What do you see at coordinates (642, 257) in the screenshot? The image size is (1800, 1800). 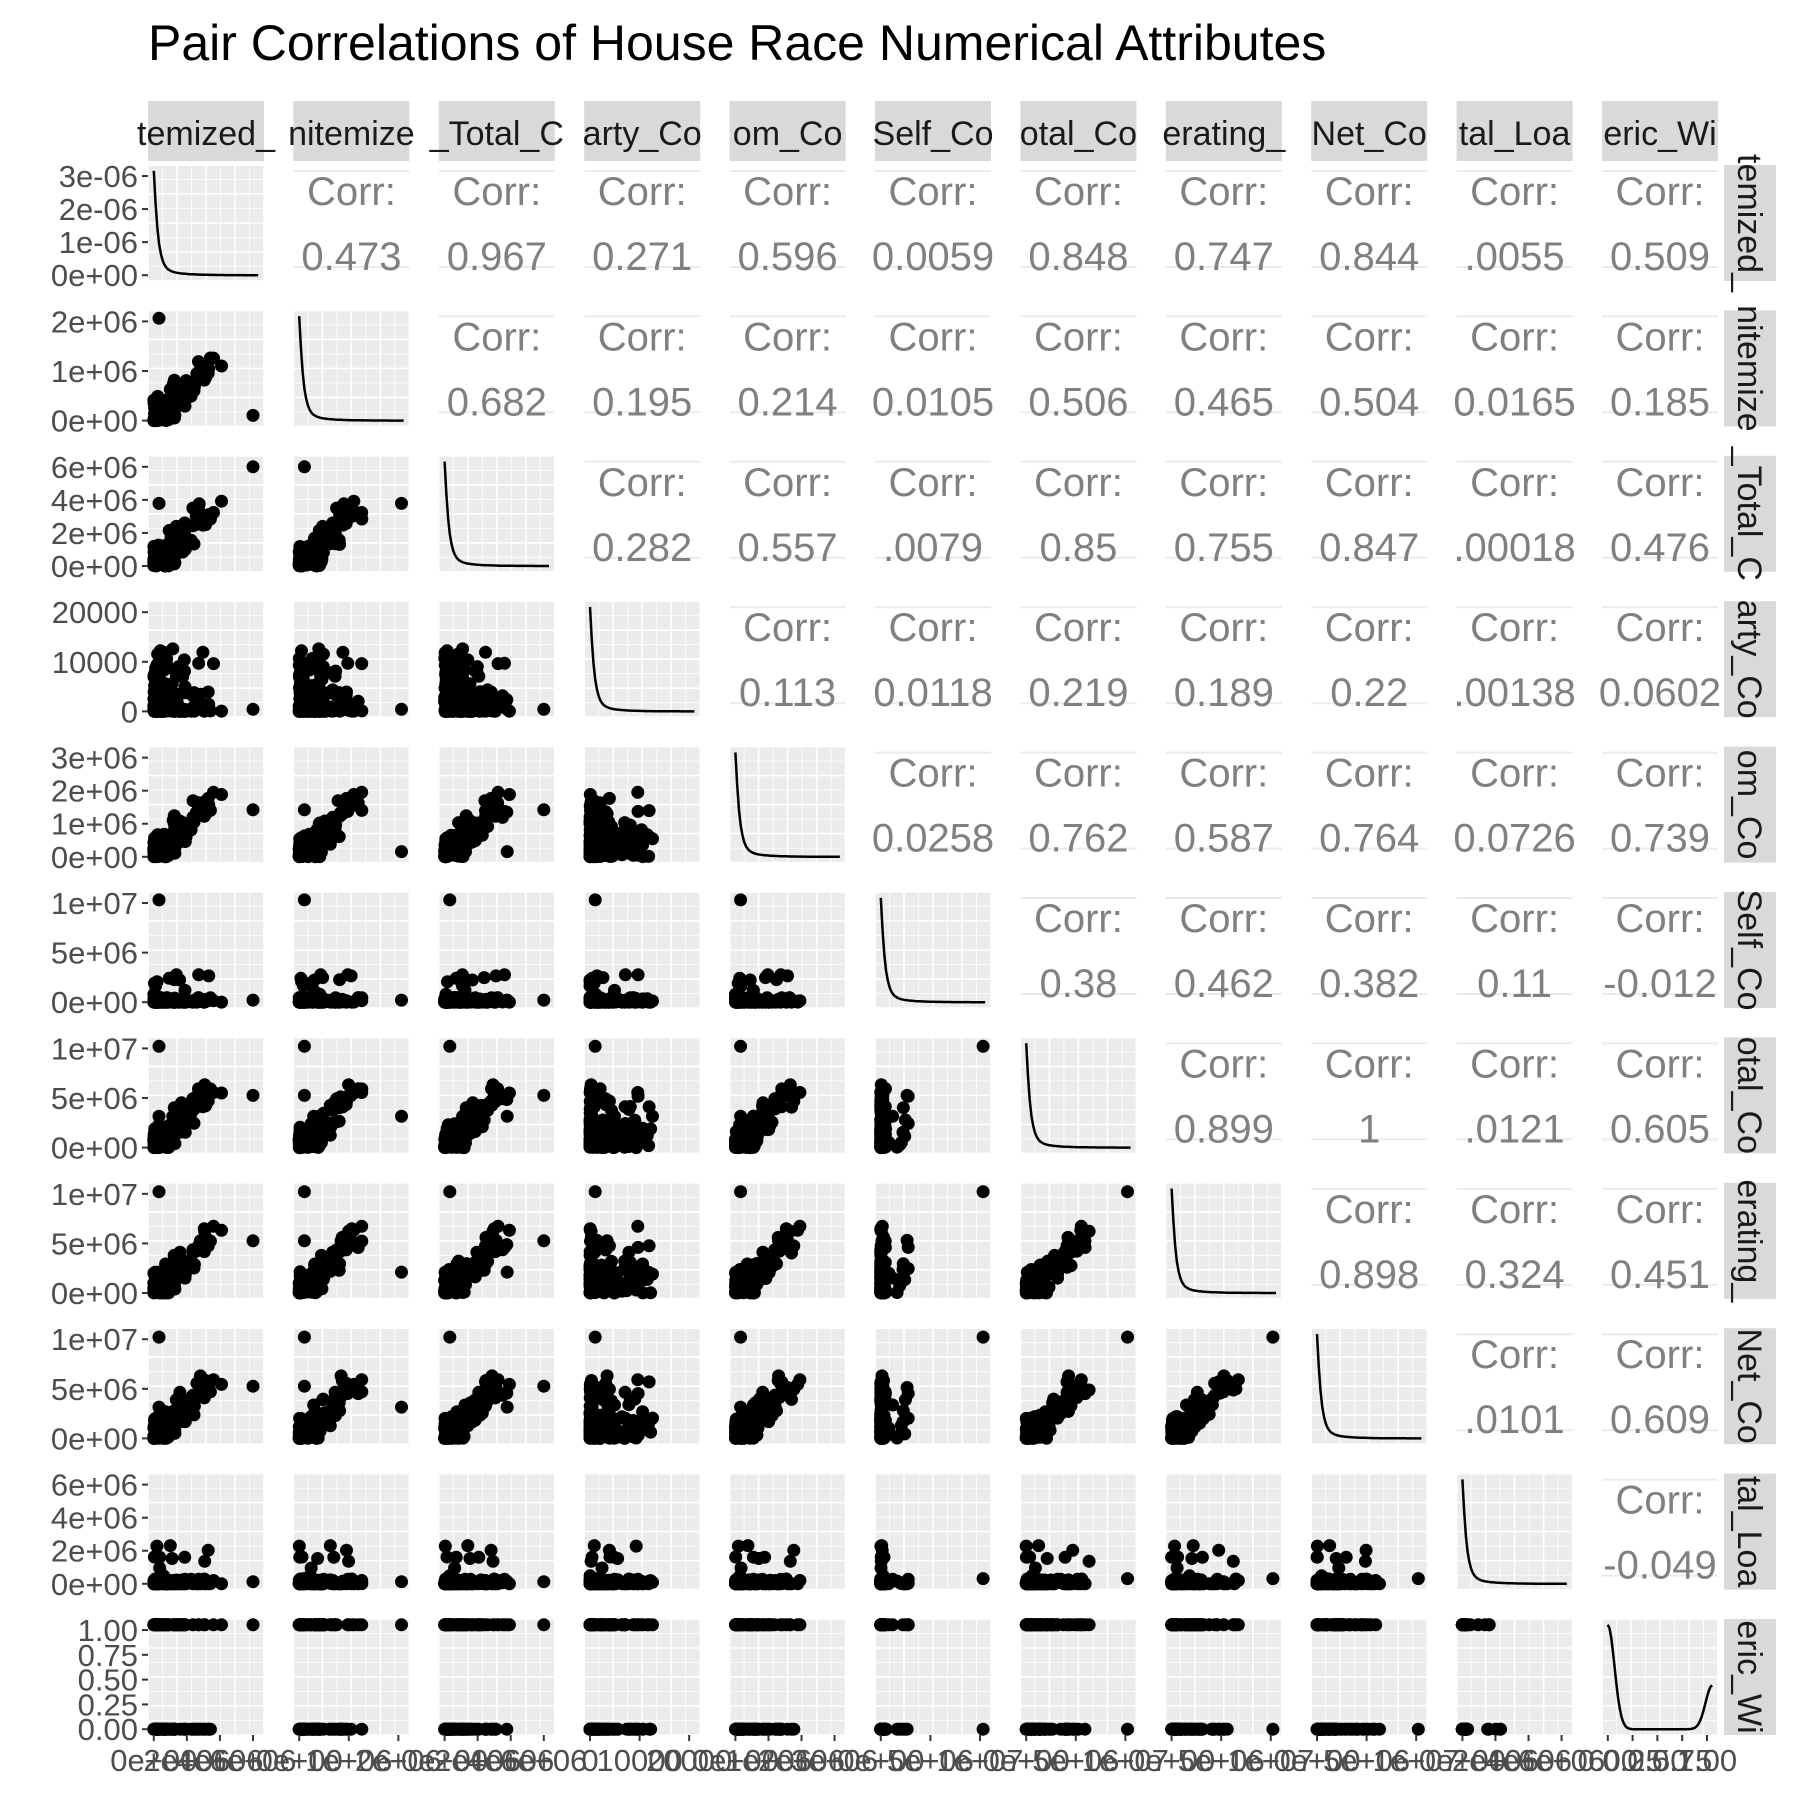 I see `corr-value: 0.271` at bounding box center [642, 257].